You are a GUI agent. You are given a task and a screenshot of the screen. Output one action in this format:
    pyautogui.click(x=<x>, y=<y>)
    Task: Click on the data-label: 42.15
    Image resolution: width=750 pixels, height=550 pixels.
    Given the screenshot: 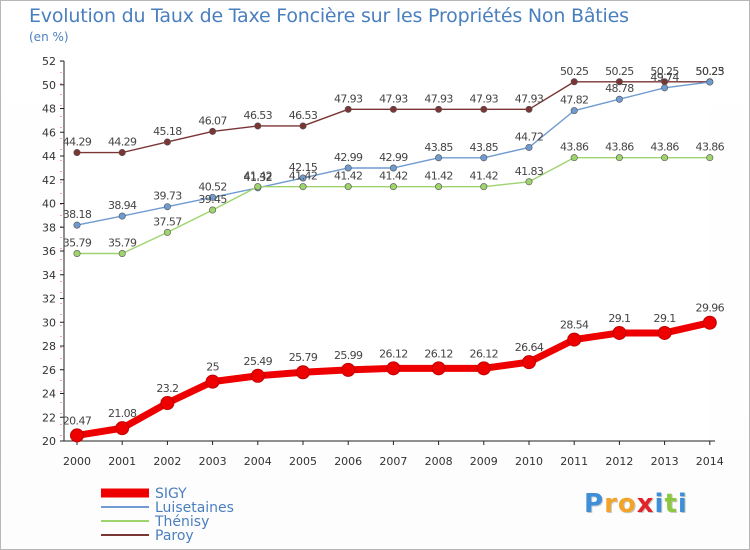 What is the action you would take?
    pyautogui.click(x=303, y=167)
    